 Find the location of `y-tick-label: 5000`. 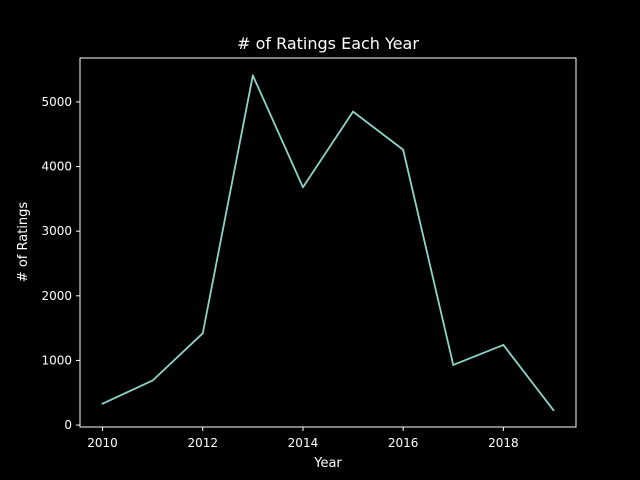

y-tick-label: 5000 is located at coordinates (56, 102).